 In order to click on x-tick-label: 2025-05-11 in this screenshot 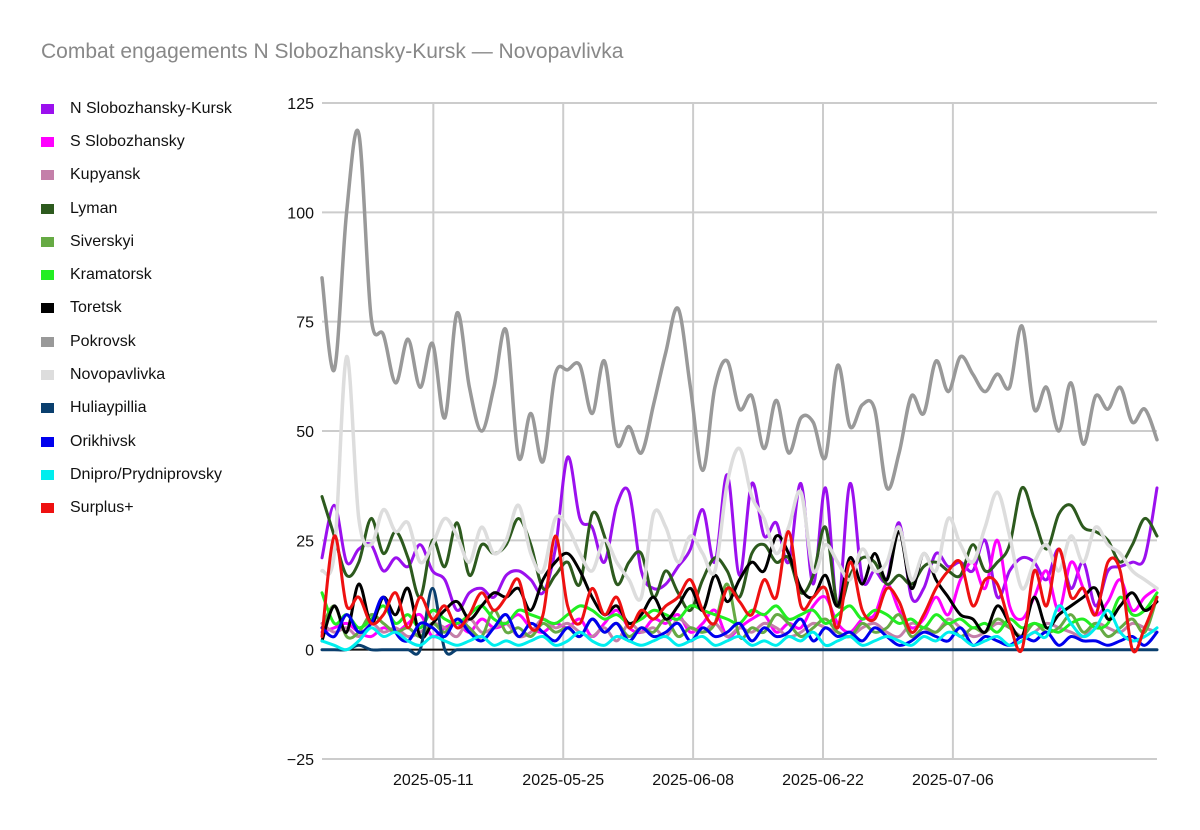, I will do `click(433, 780)`.